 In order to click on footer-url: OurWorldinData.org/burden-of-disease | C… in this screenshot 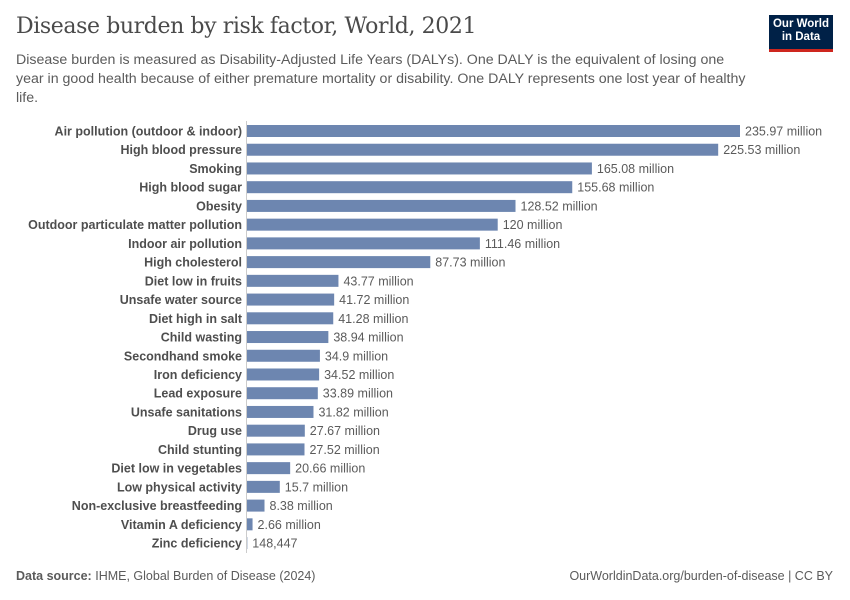, I will do `click(701, 576)`.